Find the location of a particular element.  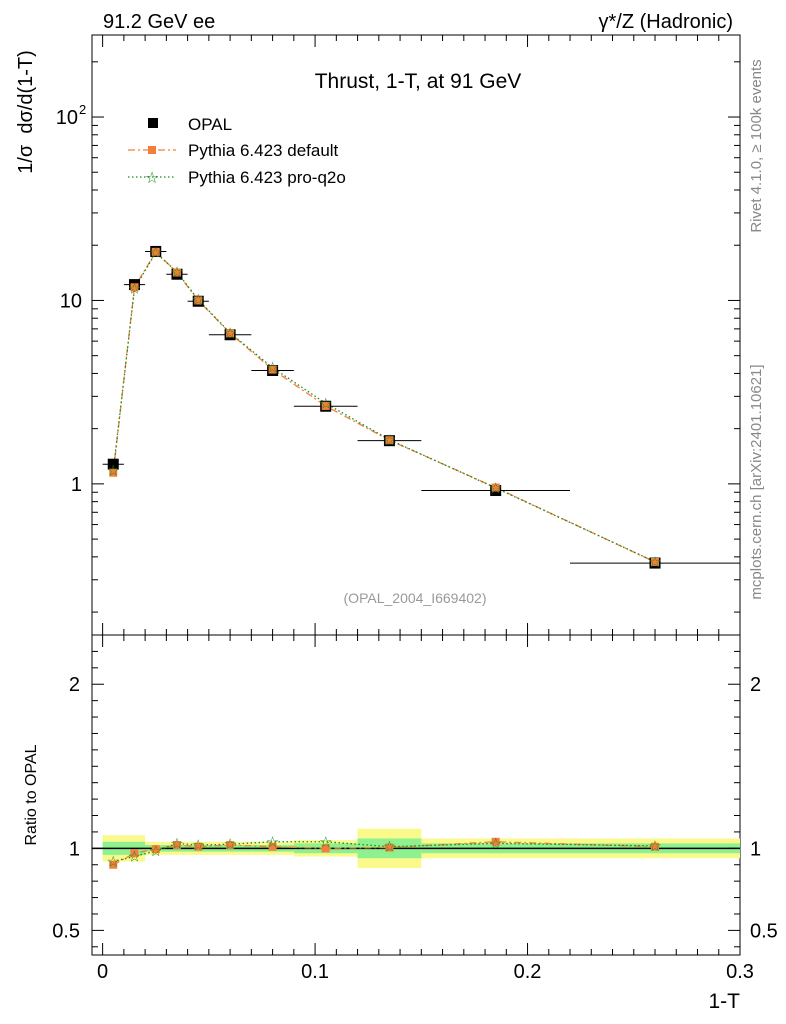

main-y-tick-label-exponent: 2 is located at coordinates (82, 109).